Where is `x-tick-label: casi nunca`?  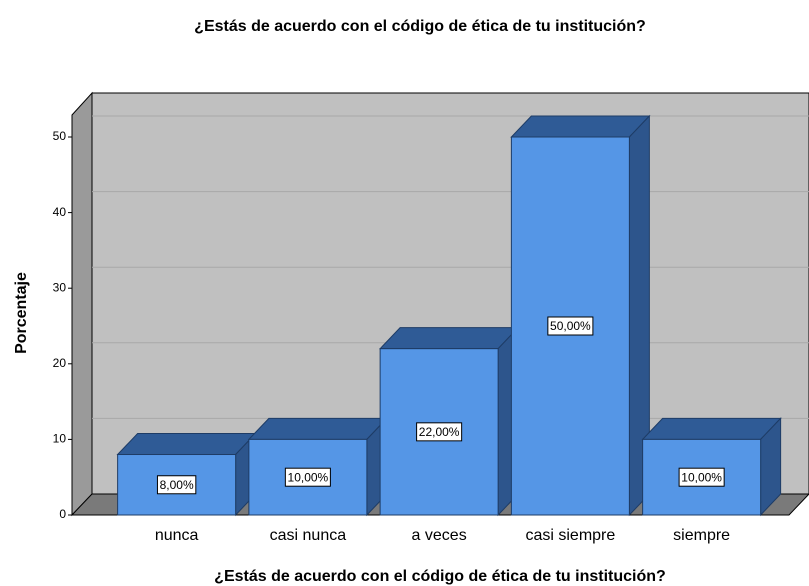
x-tick-label: casi nunca is located at coordinates (308, 535).